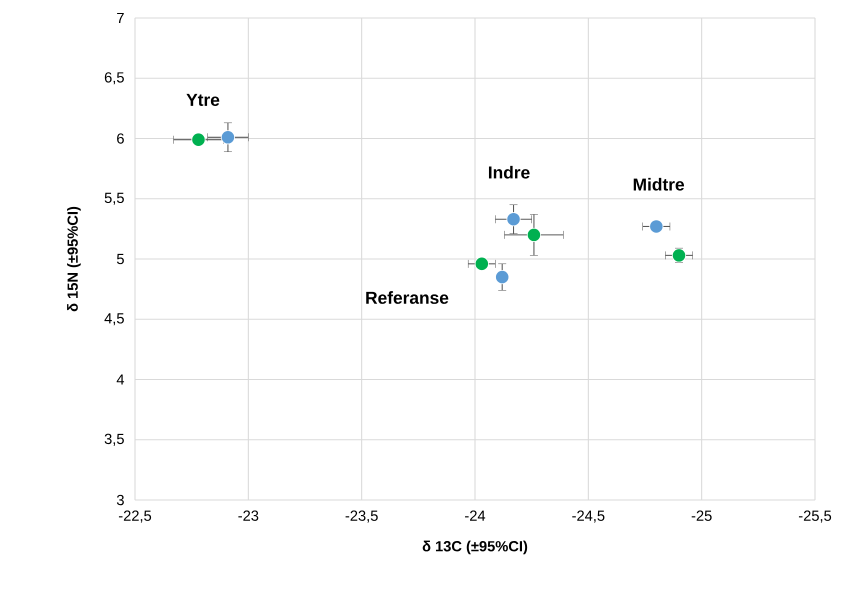 The height and width of the screenshot is (596, 841). What do you see at coordinates (475, 547) in the screenshot?
I see `x-axis-title: δ 13C (±95%CI)` at bounding box center [475, 547].